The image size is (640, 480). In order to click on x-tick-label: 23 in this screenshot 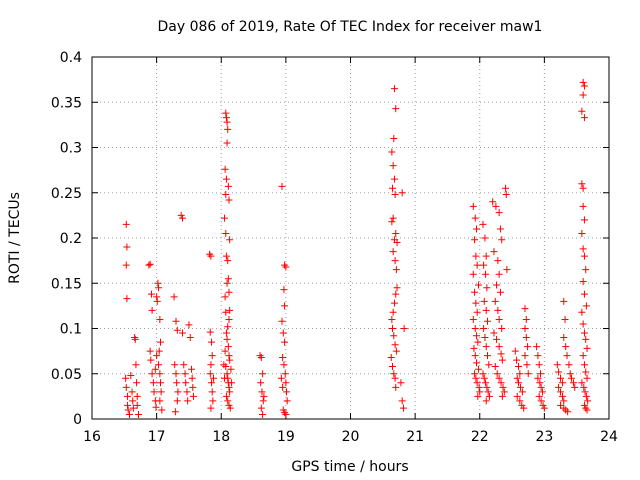, I will do `click(544, 437)`.